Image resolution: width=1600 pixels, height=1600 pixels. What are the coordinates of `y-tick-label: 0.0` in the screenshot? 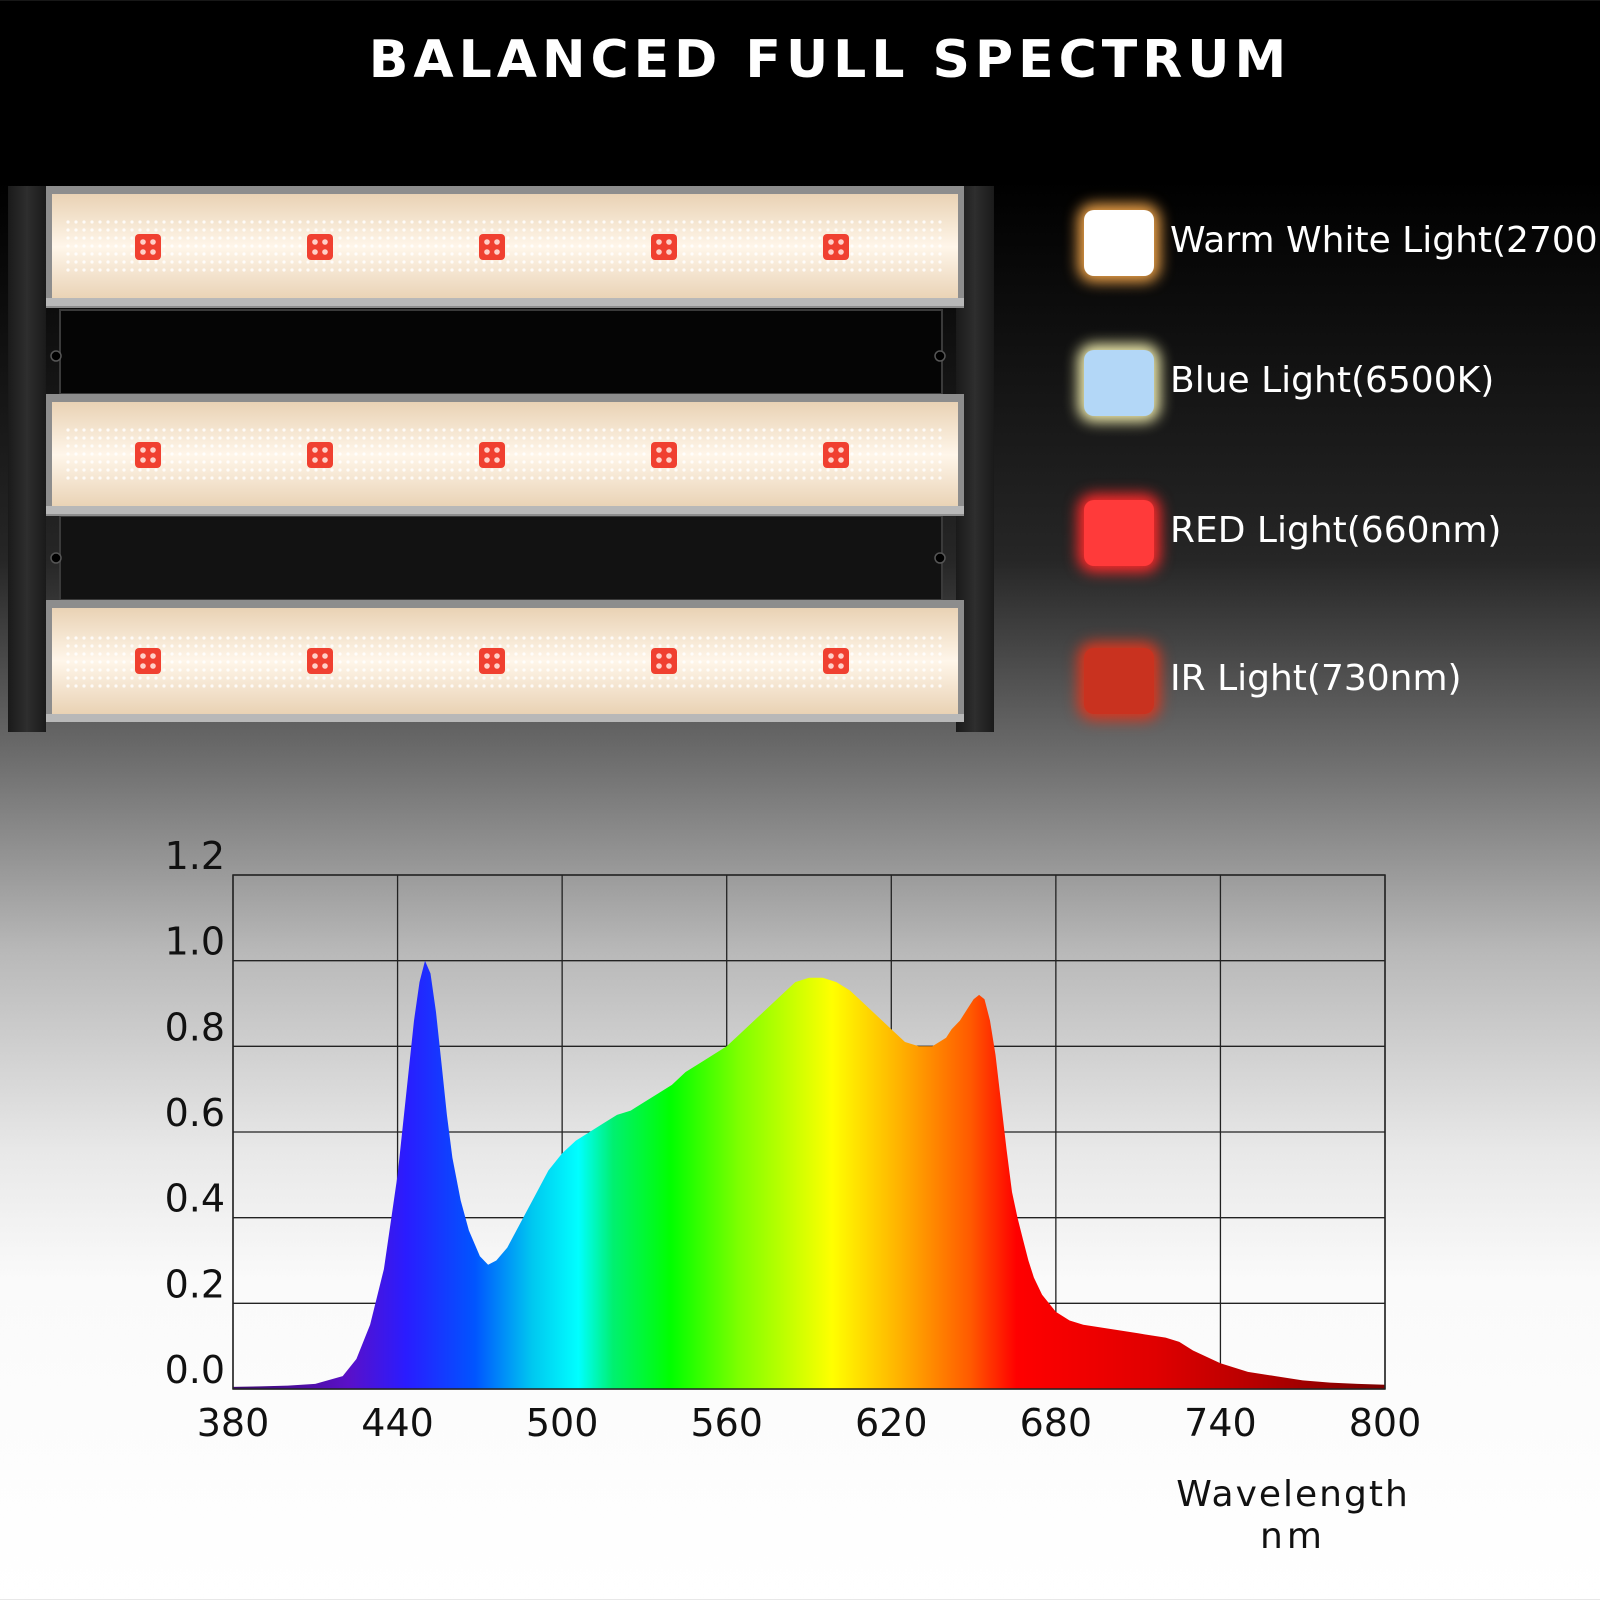 It's located at (195, 1370).